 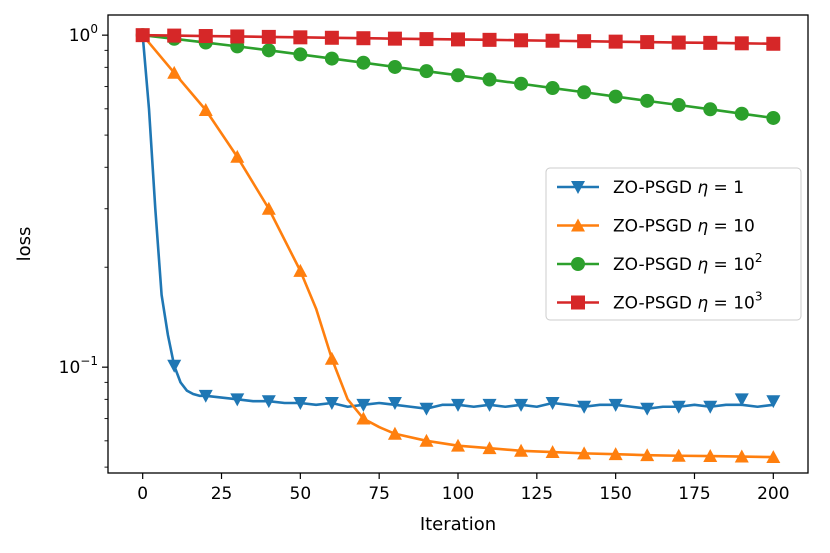 What do you see at coordinates (673, 244) in the screenshot?
I see `legend-box` at bounding box center [673, 244].